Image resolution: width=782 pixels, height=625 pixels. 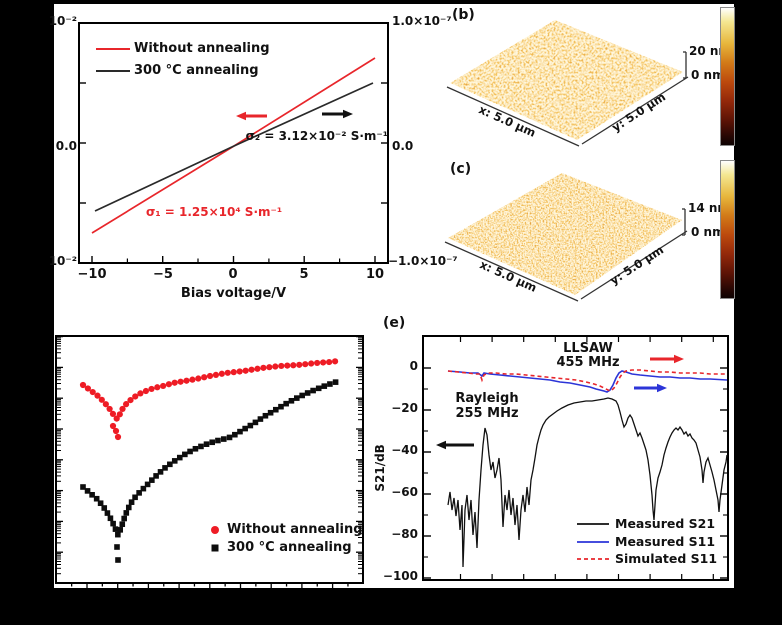 What do you see at coordinates (316, 136) in the screenshot?
I see `a-sigma2-annotation: σ₂ = 3.12×10⁻² S·m⁻¹` at bounding box center [316, 136].